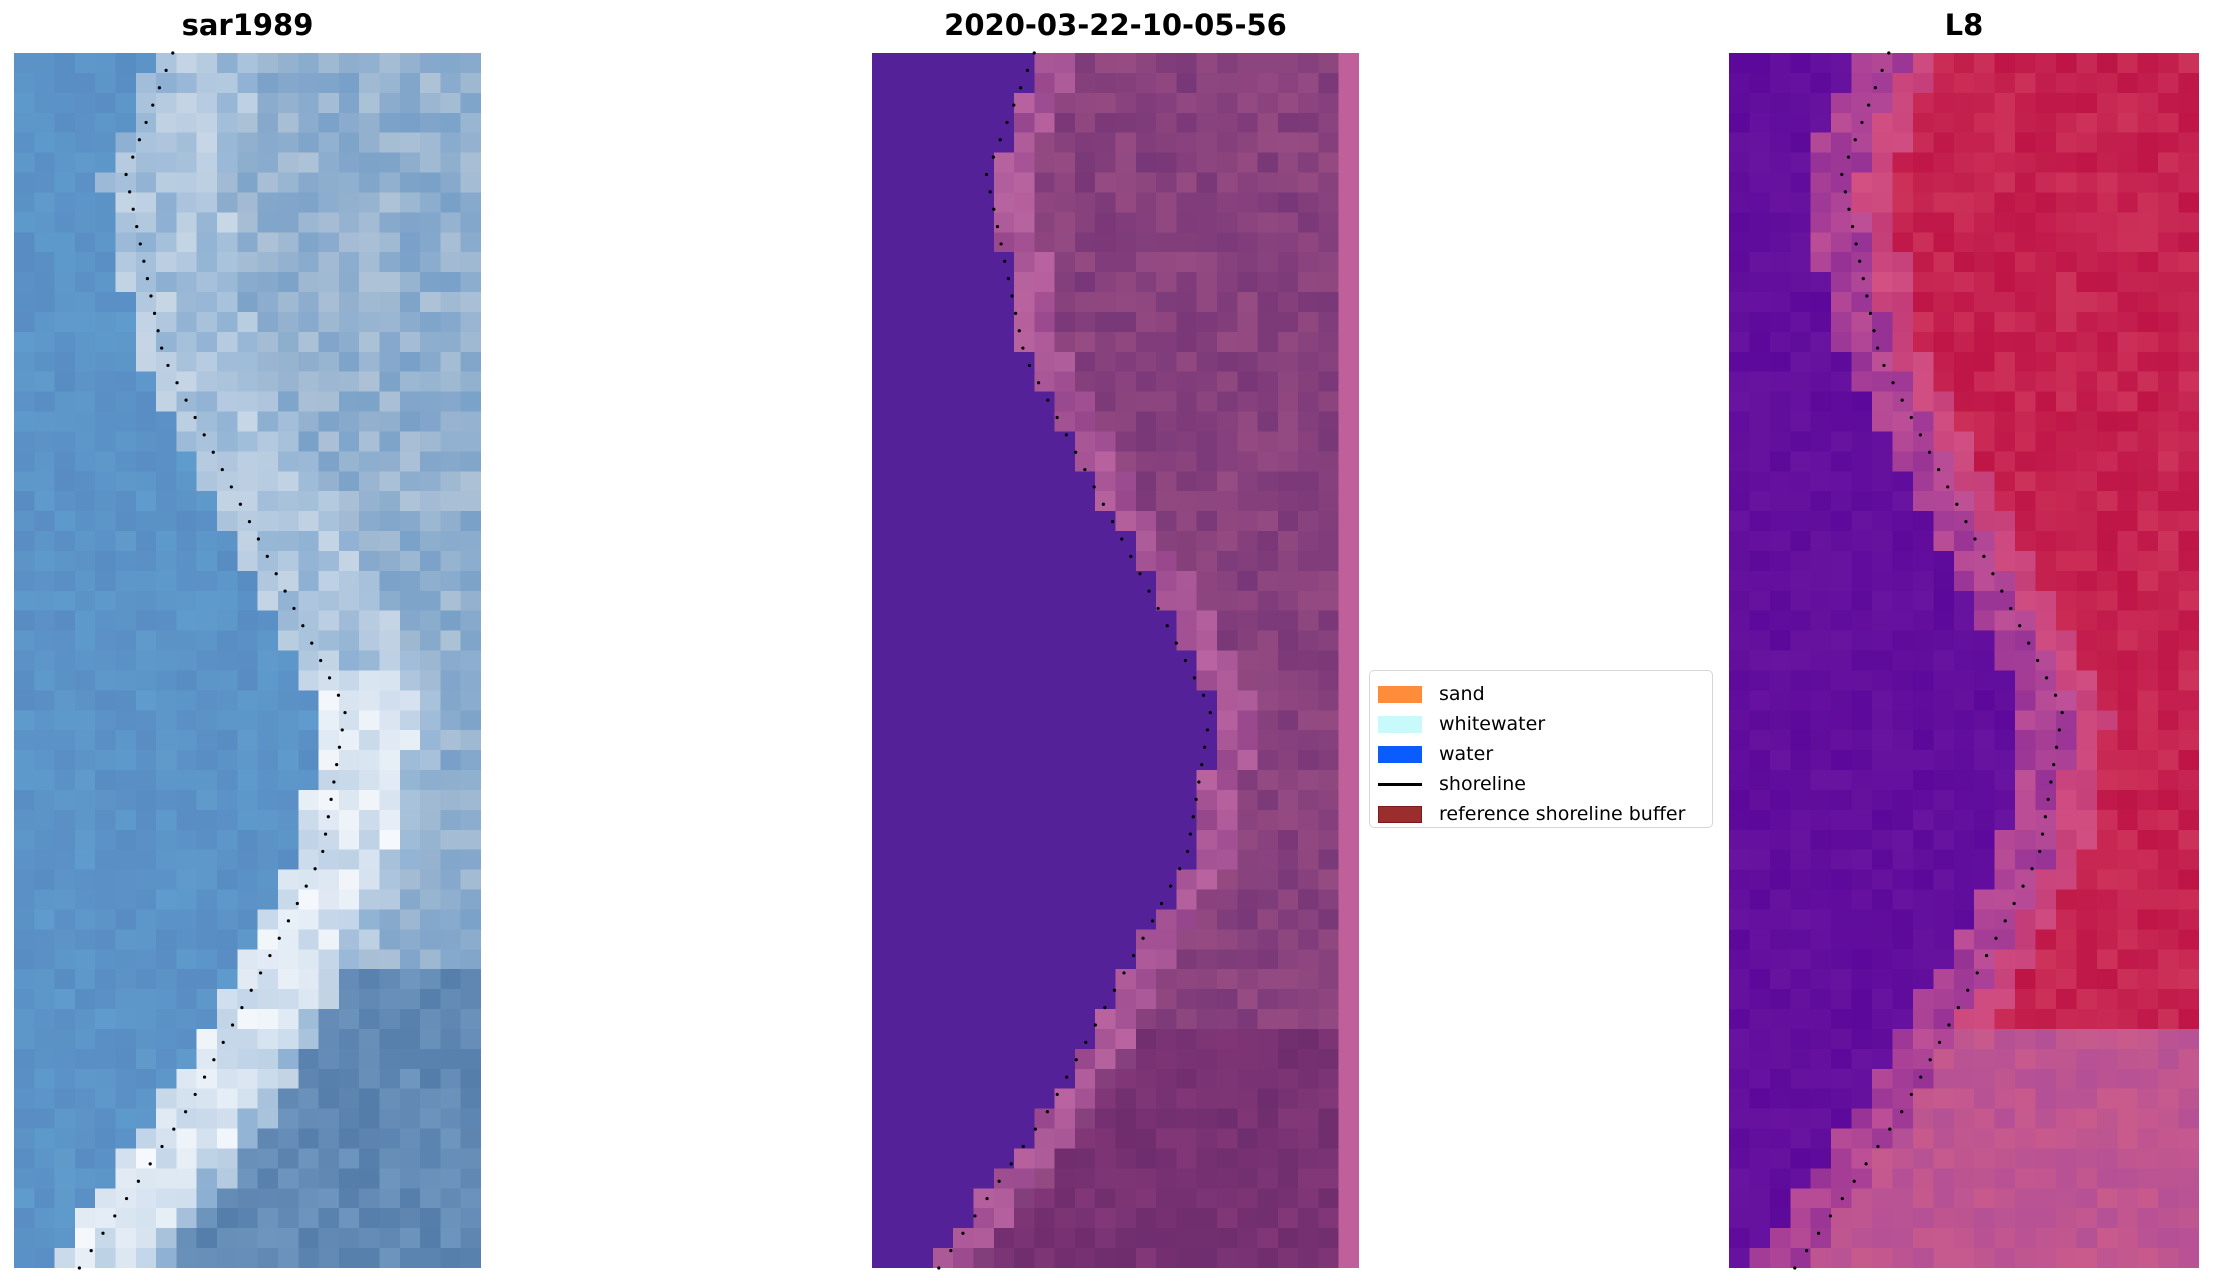  I want to click on legend-label: water, so click(1466, 754).